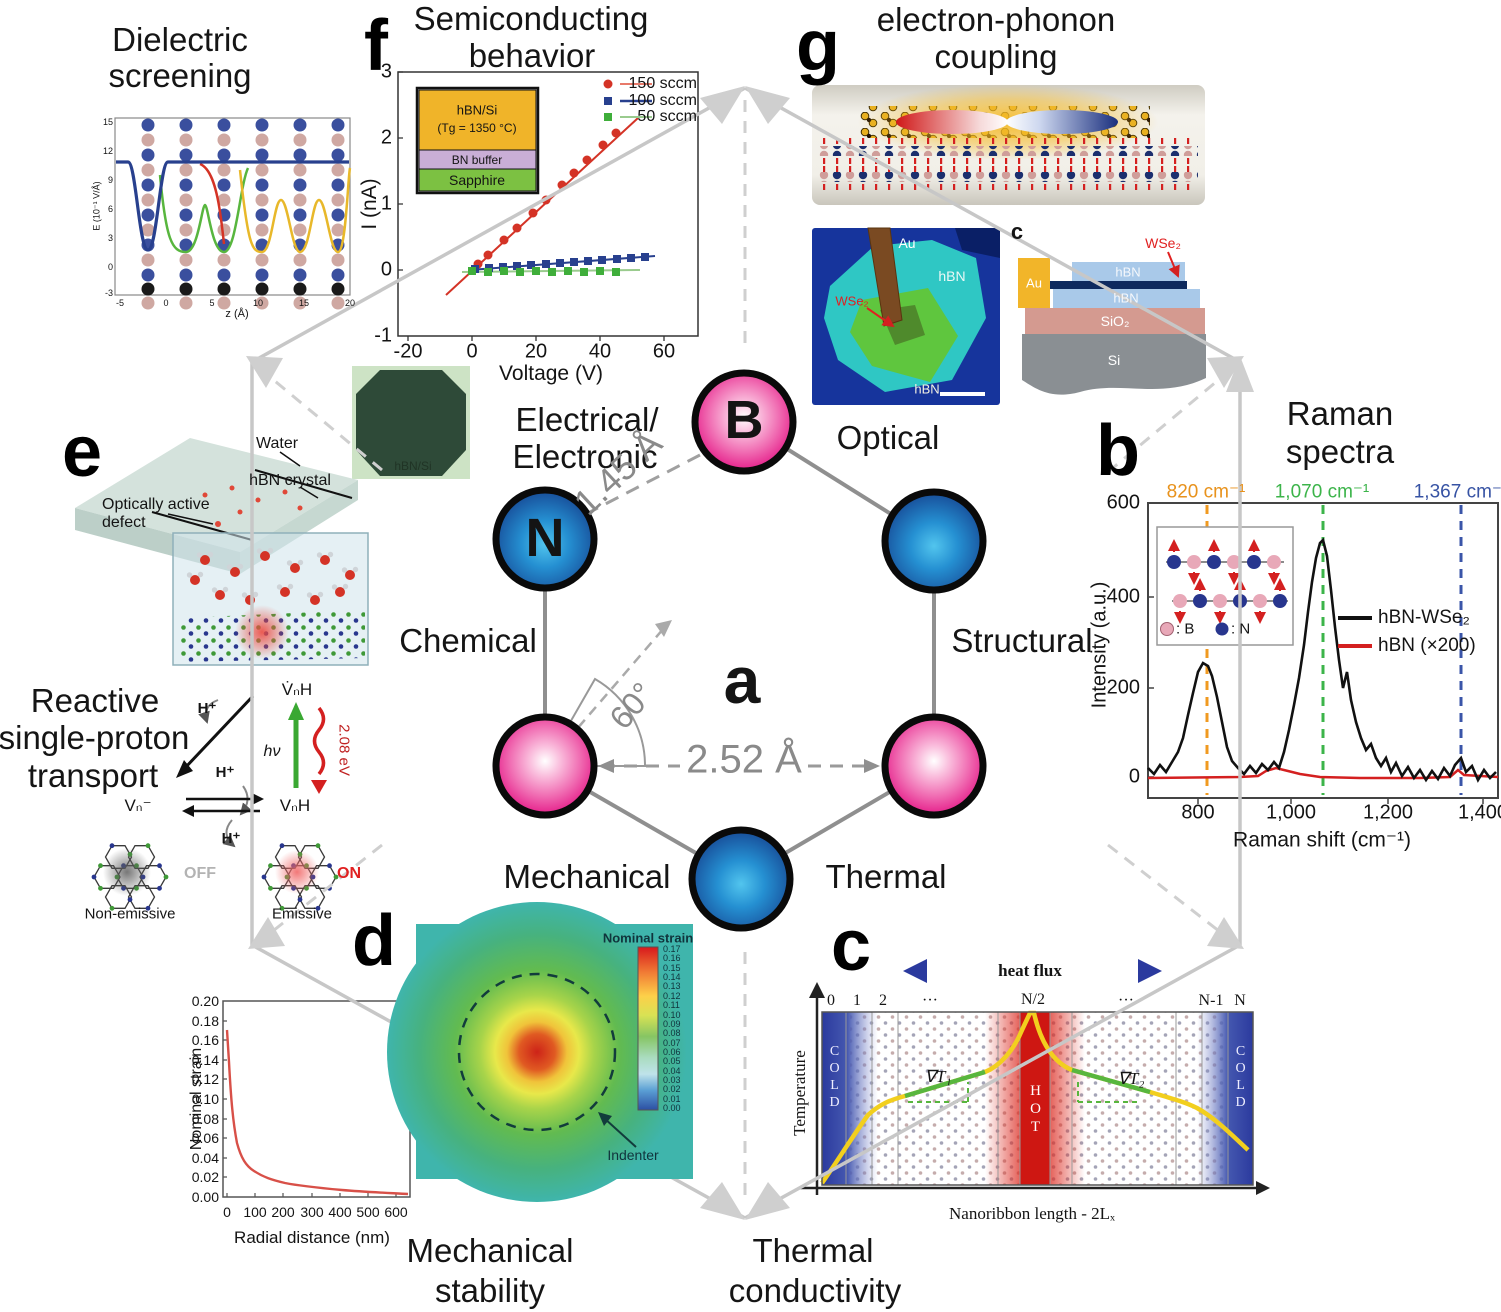 The height and width of the screenshot is (1312, 1501). Describe the element at coordinates (477, 160) in the screenshot. I see `f-inset-buffer: BN buffer` at that location.